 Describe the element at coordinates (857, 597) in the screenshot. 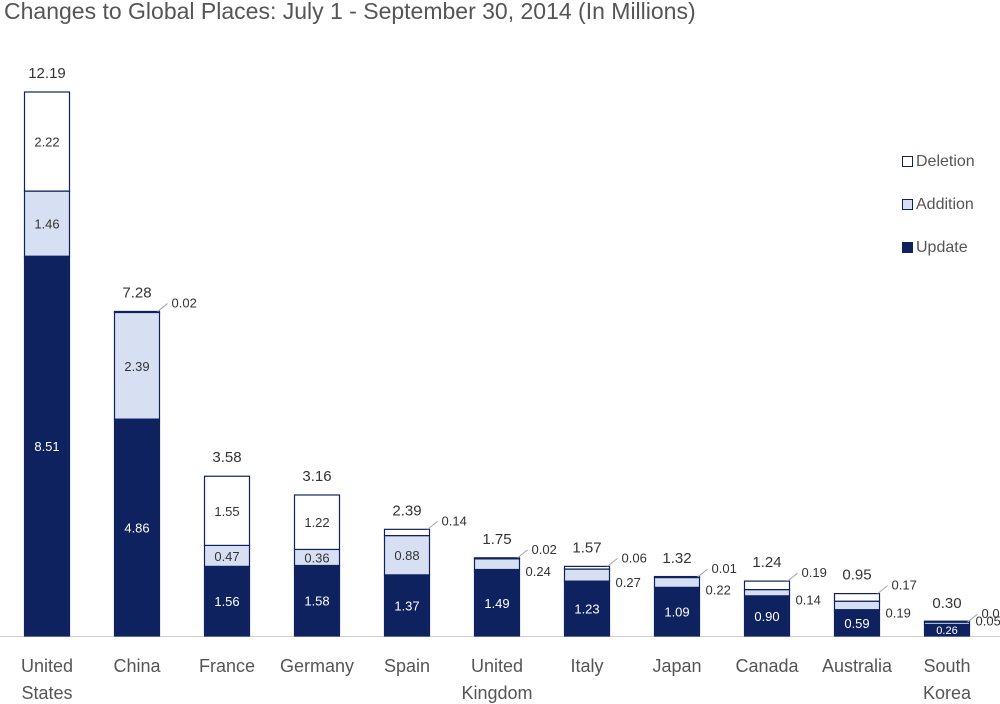

I see `bar-deletion-australia` at that location.